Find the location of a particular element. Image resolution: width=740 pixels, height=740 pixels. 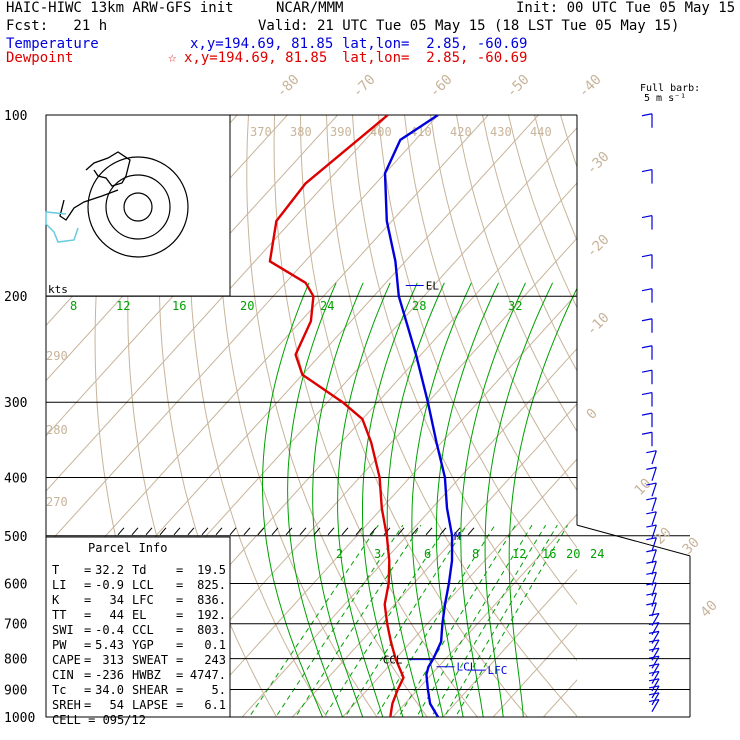

isotherm-label: -30 is located at coordinates (598, 163).